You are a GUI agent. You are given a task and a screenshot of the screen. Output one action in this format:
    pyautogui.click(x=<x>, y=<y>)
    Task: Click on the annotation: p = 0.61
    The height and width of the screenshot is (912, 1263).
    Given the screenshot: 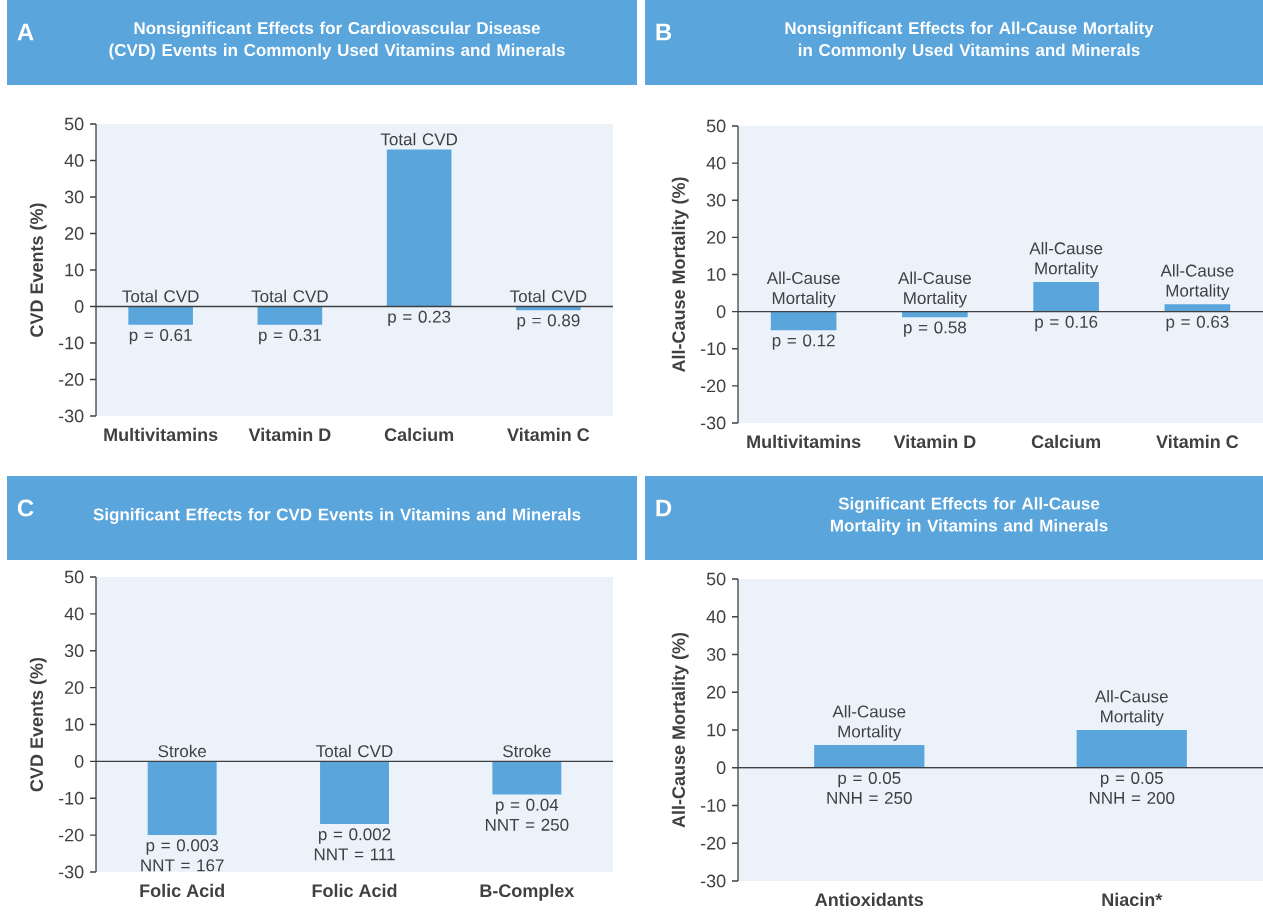 What is the action you would take?
    pyautogui.click(x=160, y=336)
    